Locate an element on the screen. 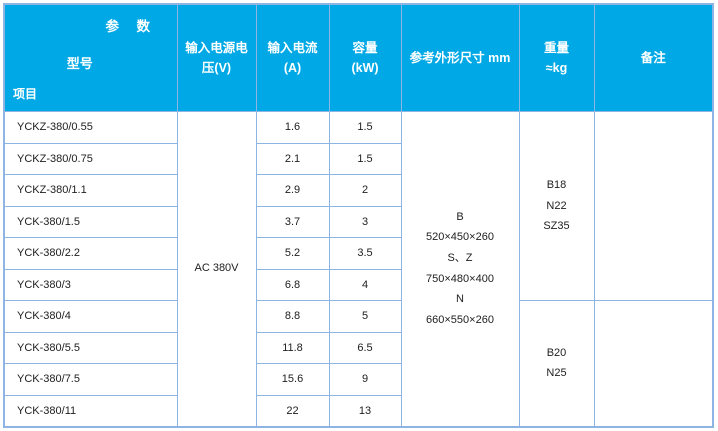  col-header-capacity: 容量 (kW) is located at coordinates (365, 57).